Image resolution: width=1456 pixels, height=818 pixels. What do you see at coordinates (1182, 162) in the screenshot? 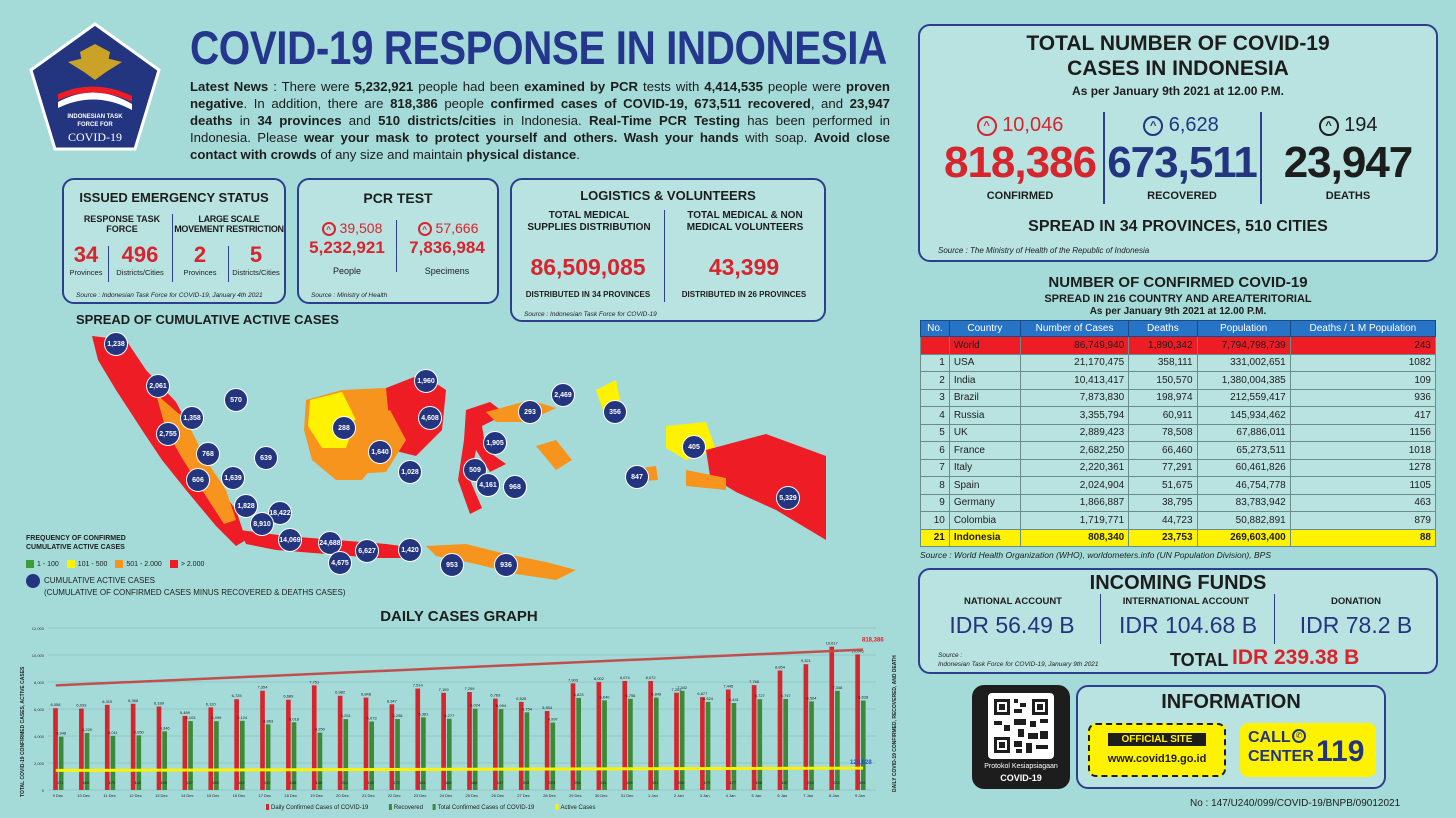
I see `total-recovered: 673,511` at bounding box center [1182, 162].